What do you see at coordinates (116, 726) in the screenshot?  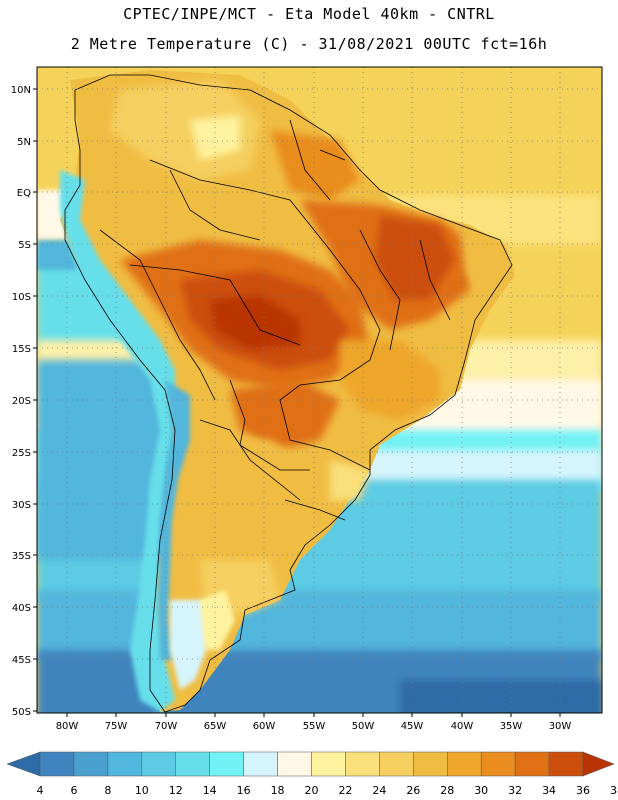 I see `lon-label: 75W` at bounding box center [116, 726].